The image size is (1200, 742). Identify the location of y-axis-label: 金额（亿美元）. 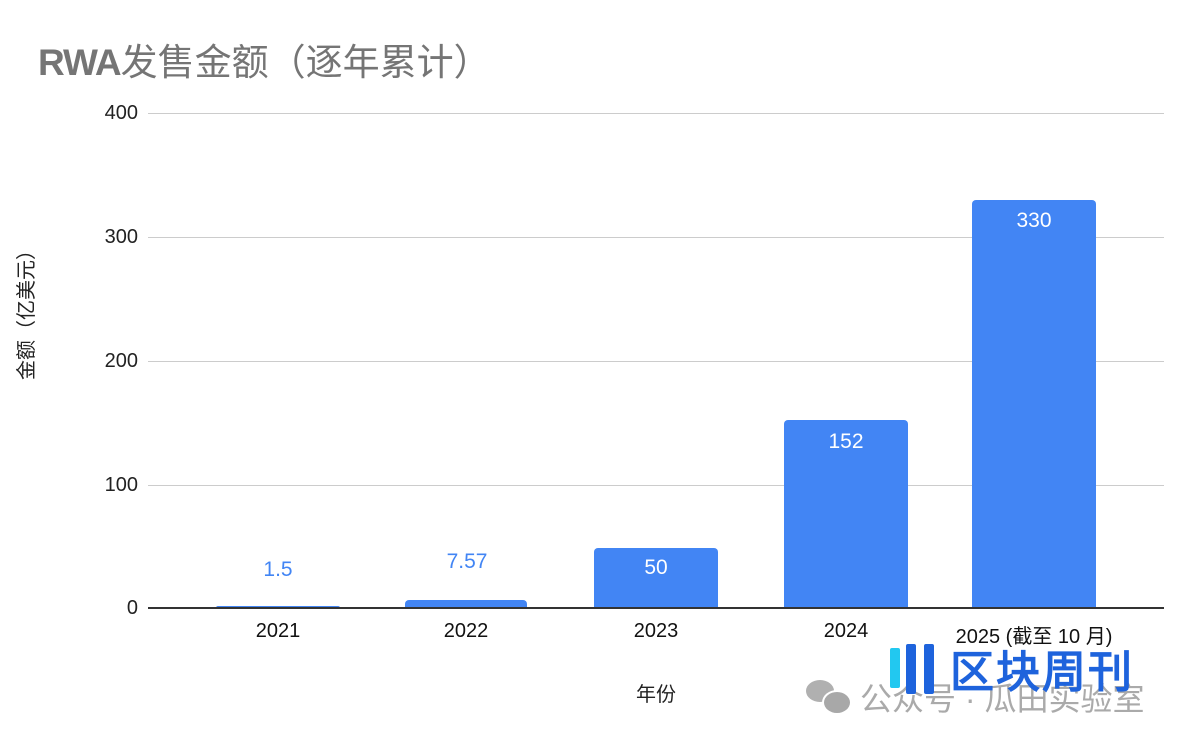
(27, 310).